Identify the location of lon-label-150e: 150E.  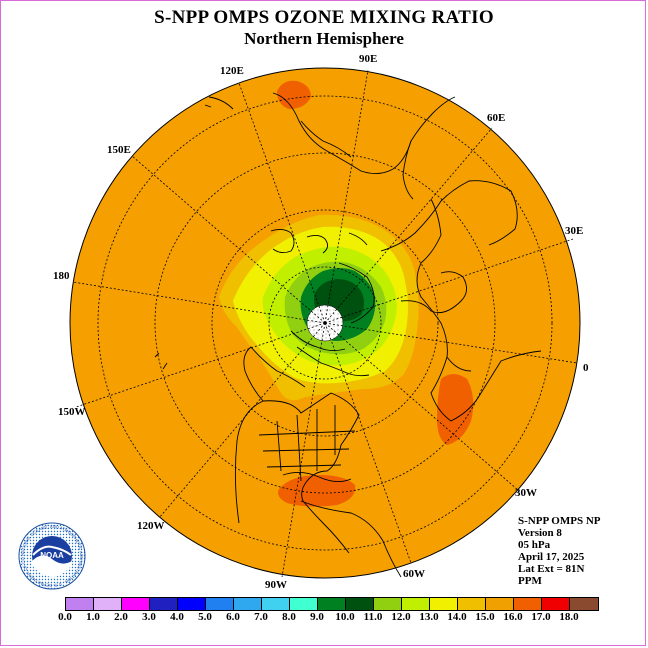
(119, 150).